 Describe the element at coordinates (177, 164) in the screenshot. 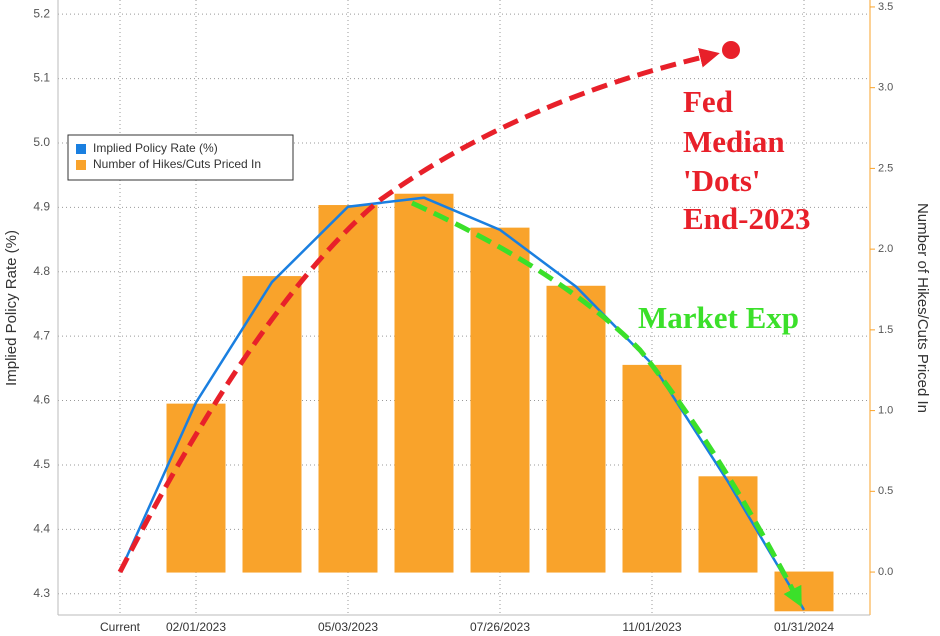

I see `legend-label: Number of Hikes/Cuts Priced In` at that location.